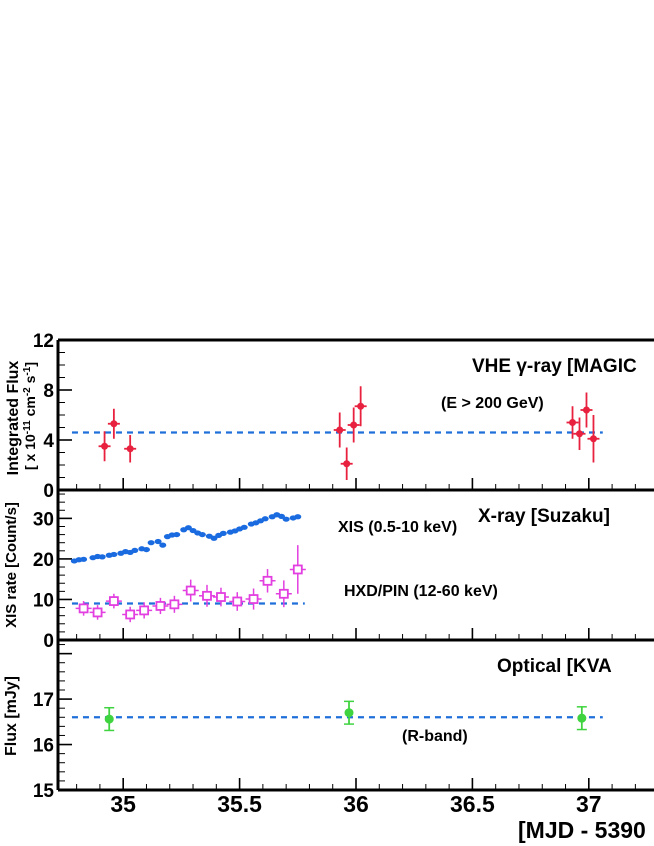 The image size is (654, 846). What do you see at coordinates (43, 746) in the screenshot?
I see `y-tick-label: 16` at bounding box center [43, 746].